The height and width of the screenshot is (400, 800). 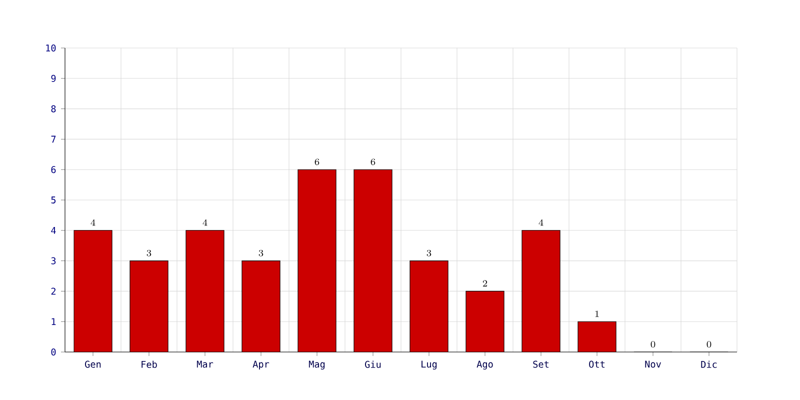 What do you see at coordinates (53, 352) in the screenshot?
I see `y-tick-label: 0` at bounding box center [53, 352].